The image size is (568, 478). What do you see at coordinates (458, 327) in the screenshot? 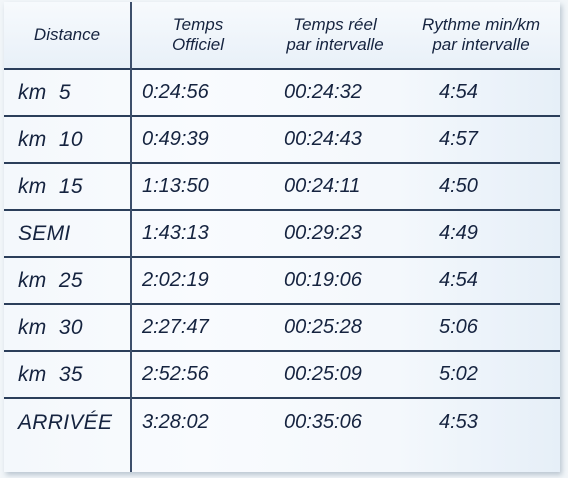
I see `row-pace: 5:06` at bounding box center [458, 327].